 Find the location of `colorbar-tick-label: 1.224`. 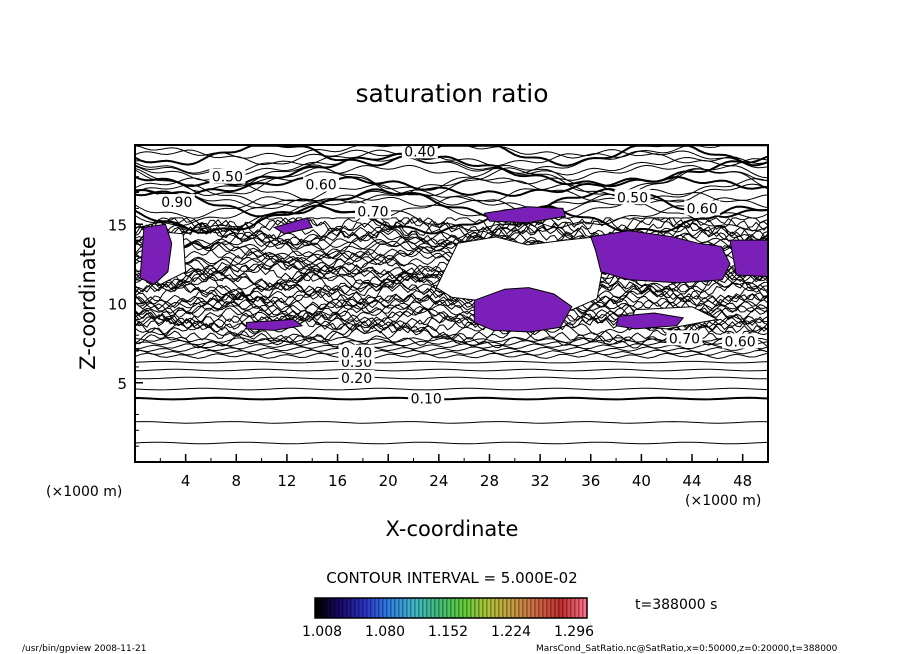

colorbar-tick-label: 1.224 is located at coordinates (511, 632).